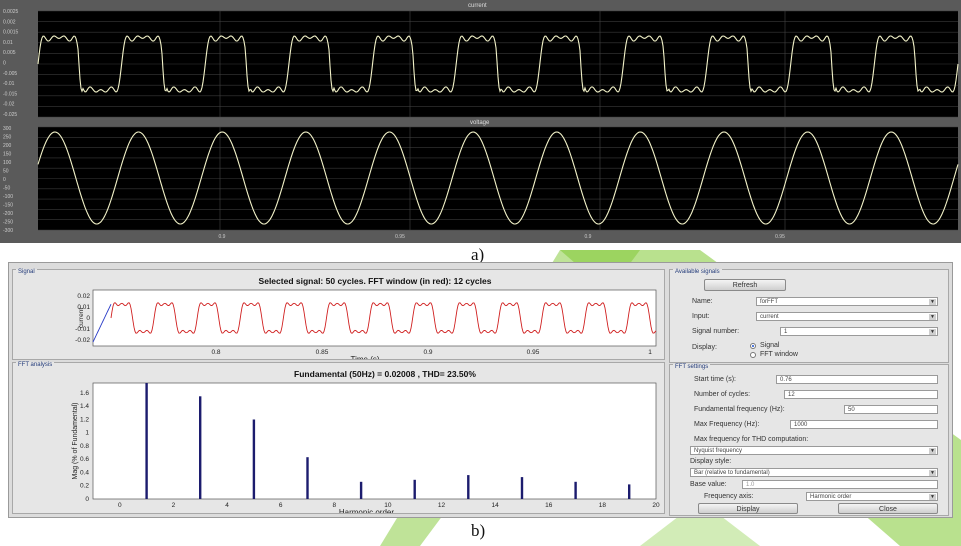 This screenshot has height=546, width=961. I want to click on refresh-button: Refresh, so click(745, 285).